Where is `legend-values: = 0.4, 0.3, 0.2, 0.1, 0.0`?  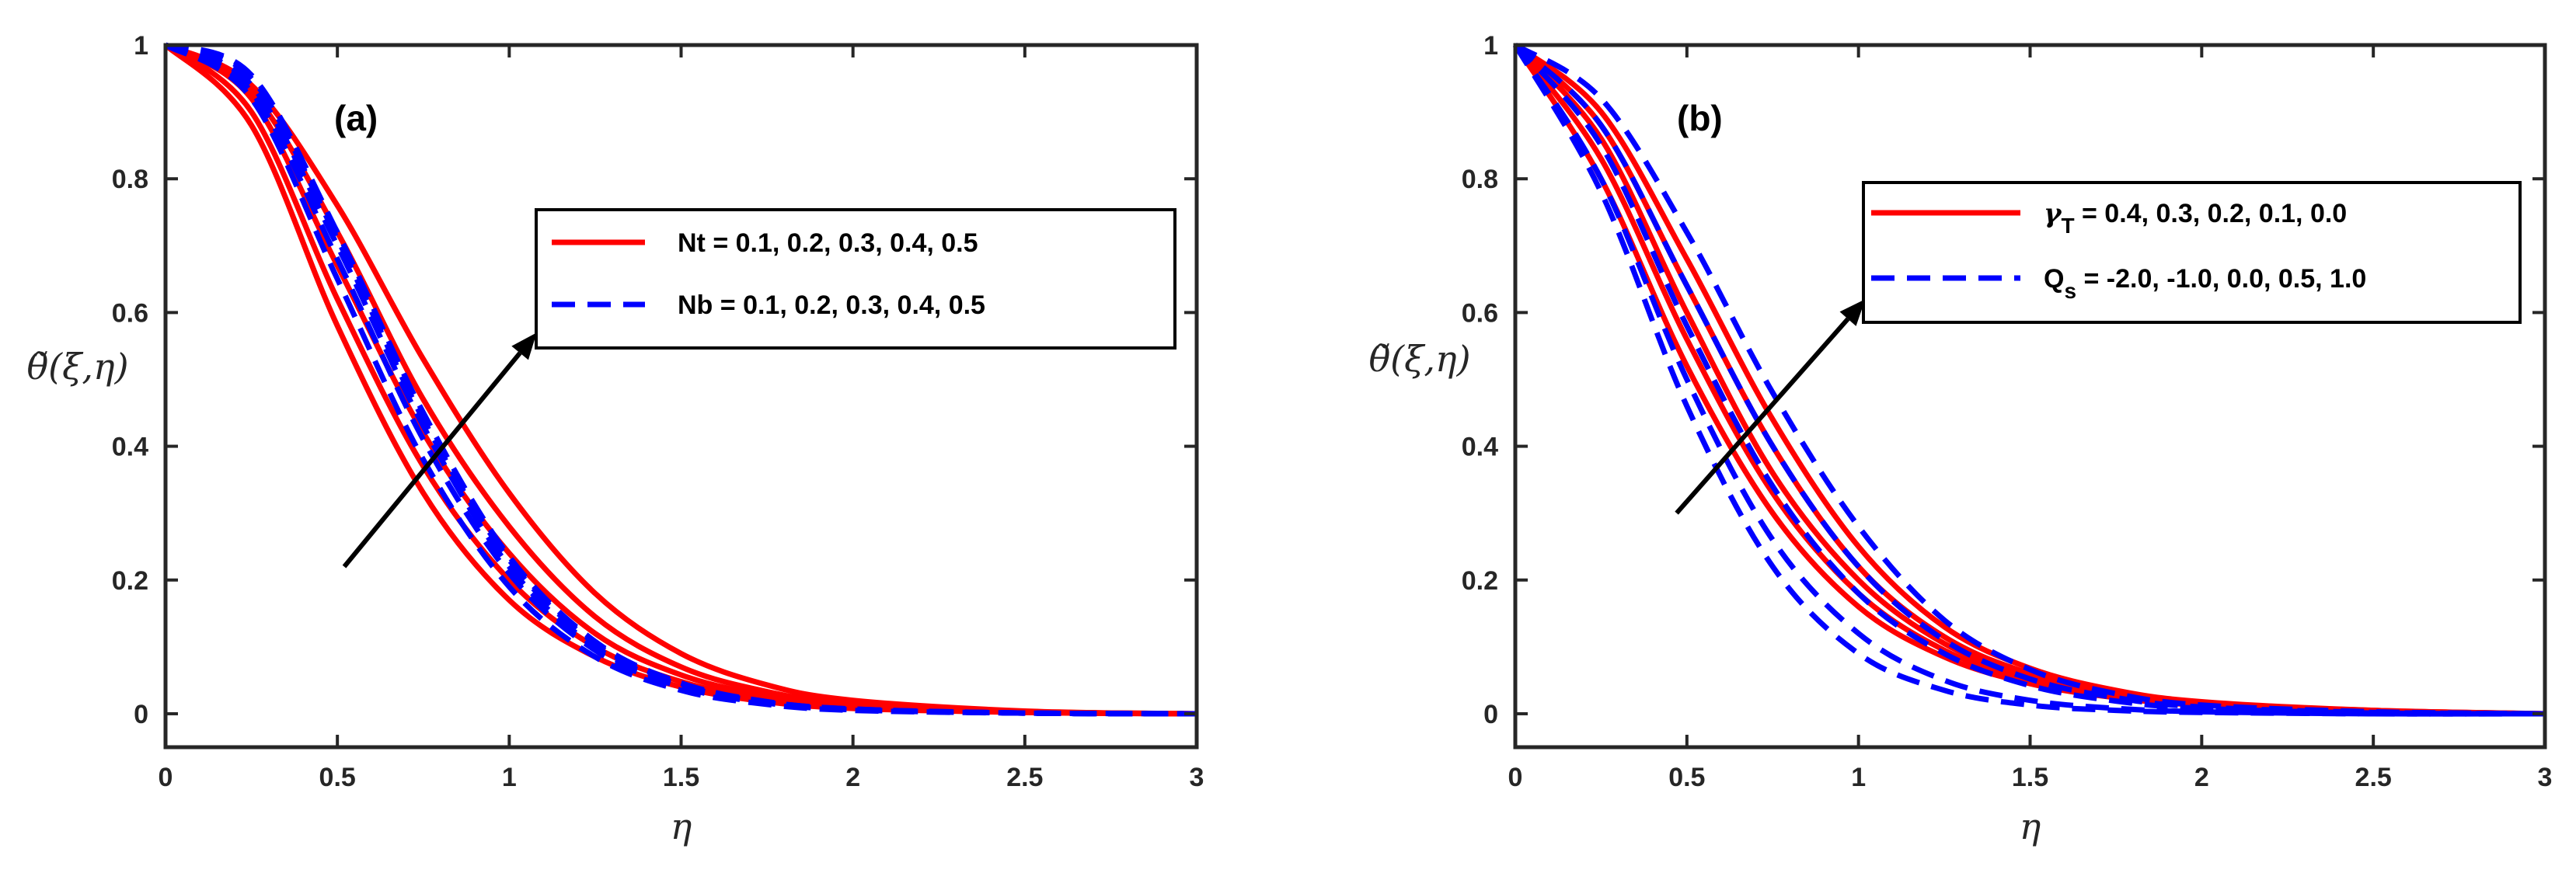 legend-values: = 0.4, 0.3, 0.2, 0.1, 0.0 is located at coordinates (2211, 214).